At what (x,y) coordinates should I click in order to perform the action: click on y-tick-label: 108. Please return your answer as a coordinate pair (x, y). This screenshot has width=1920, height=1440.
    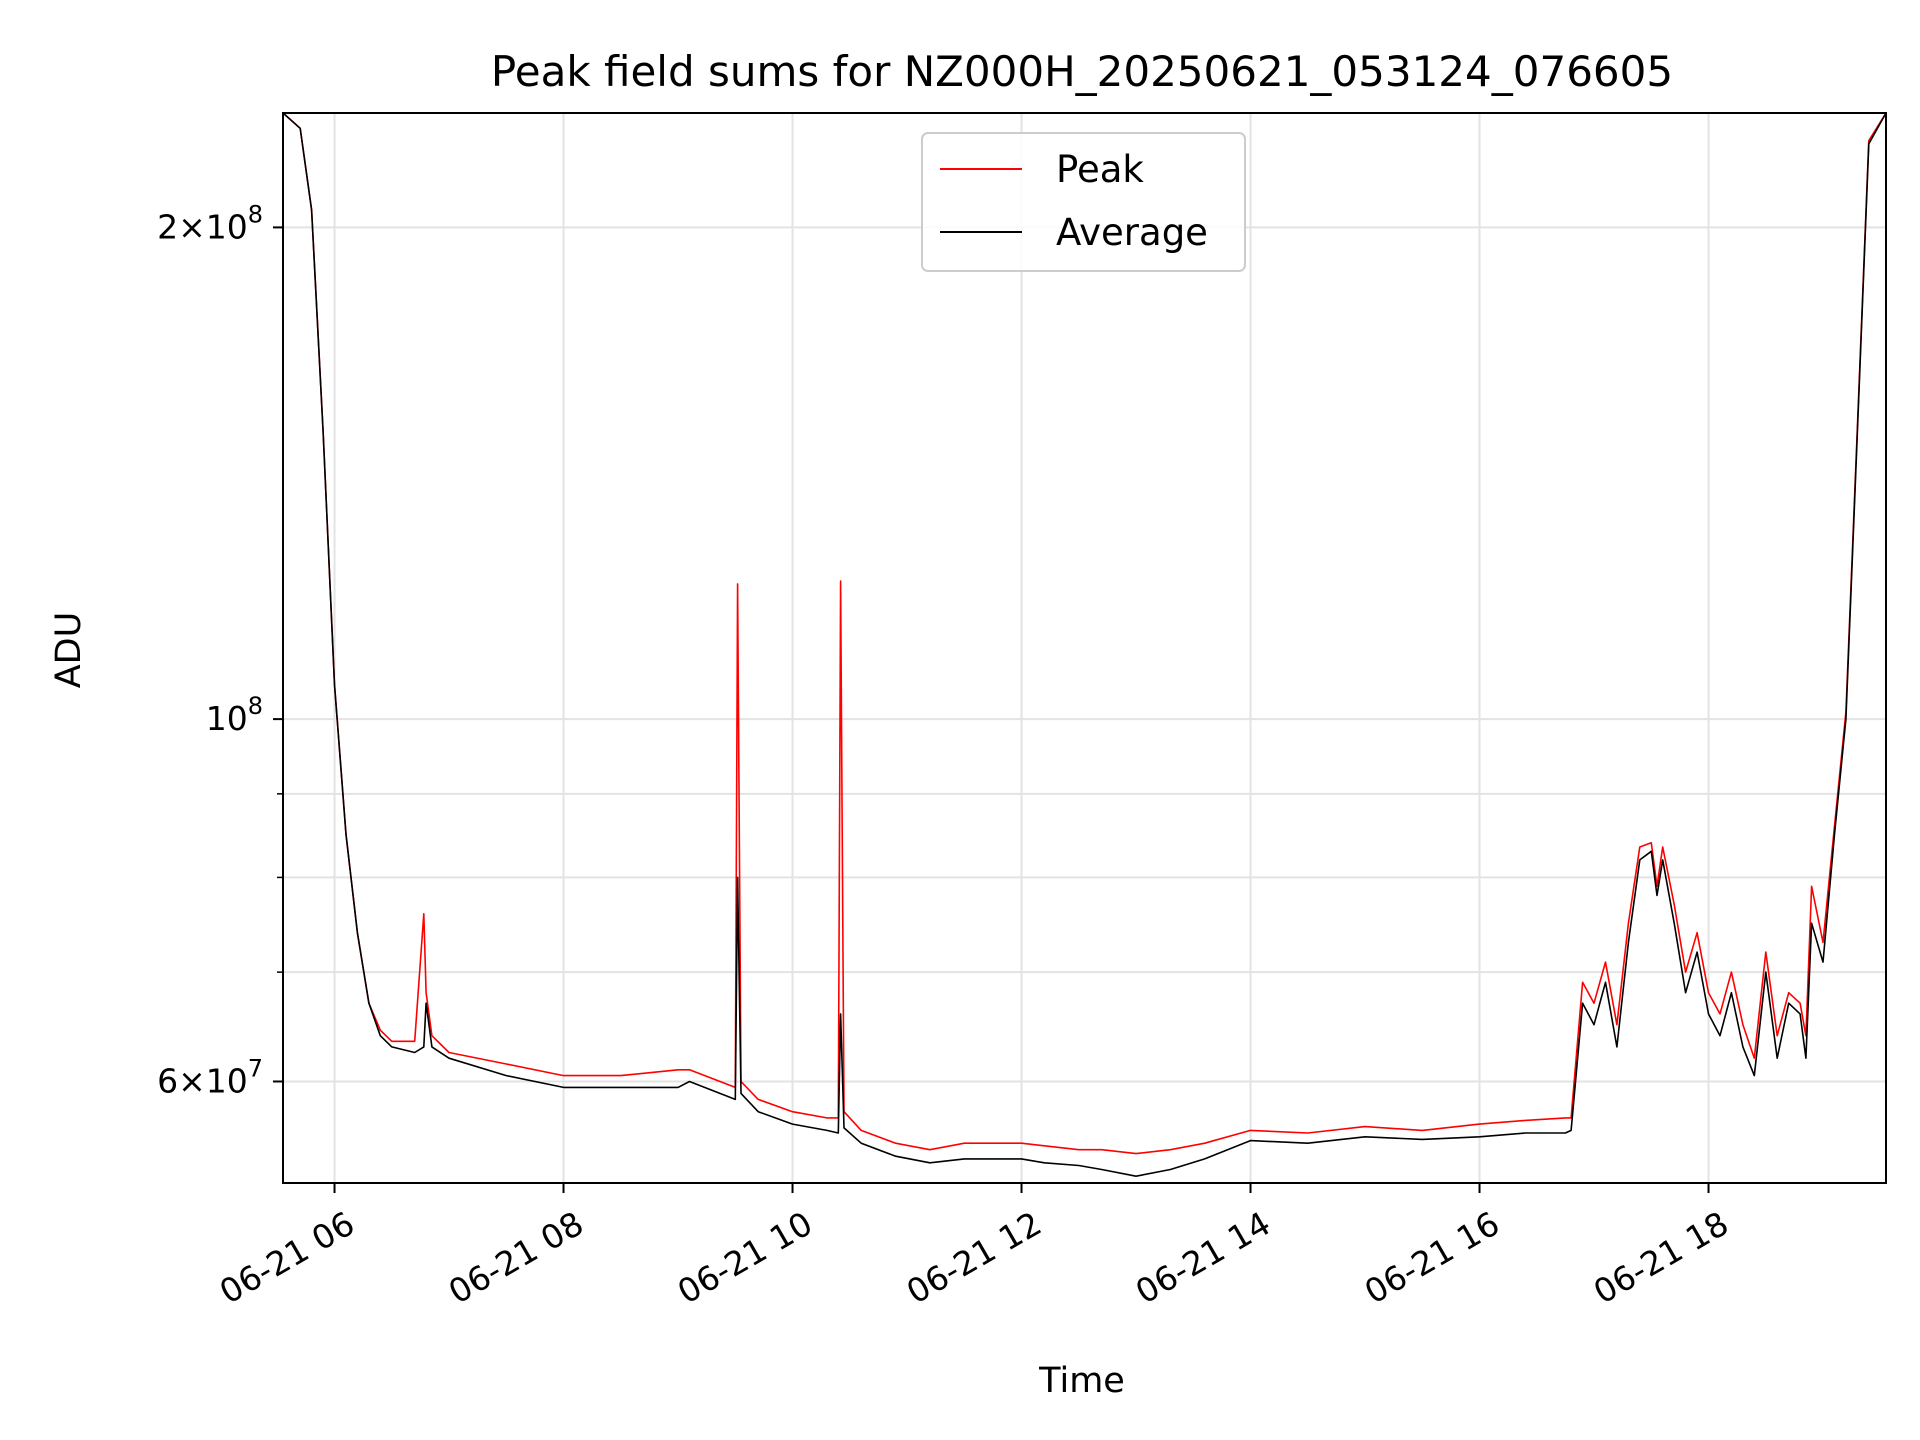
    Looking at the image, I should click on (234, 715).